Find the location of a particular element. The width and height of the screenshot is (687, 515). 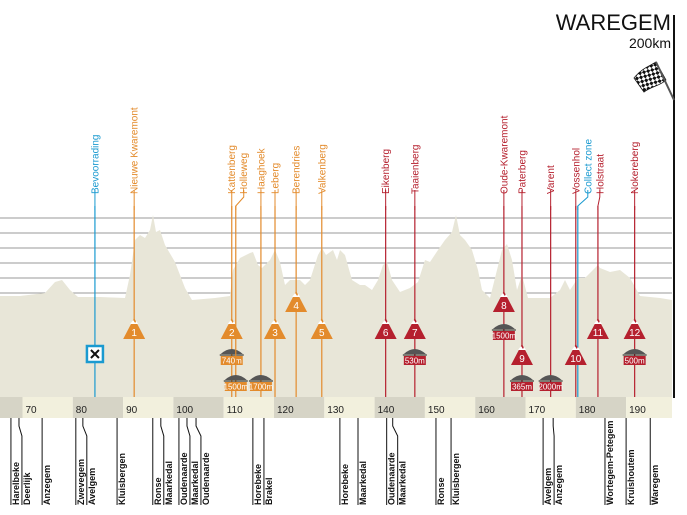

climb-marker: 3 is located at coordinates (275, 328).